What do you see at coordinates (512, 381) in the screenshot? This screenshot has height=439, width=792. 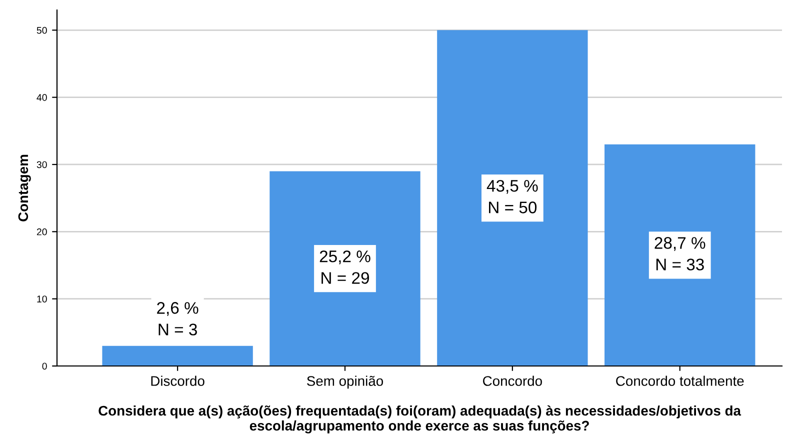 I see `x-tick-label: Concordo` at bounding box center [512, 381].